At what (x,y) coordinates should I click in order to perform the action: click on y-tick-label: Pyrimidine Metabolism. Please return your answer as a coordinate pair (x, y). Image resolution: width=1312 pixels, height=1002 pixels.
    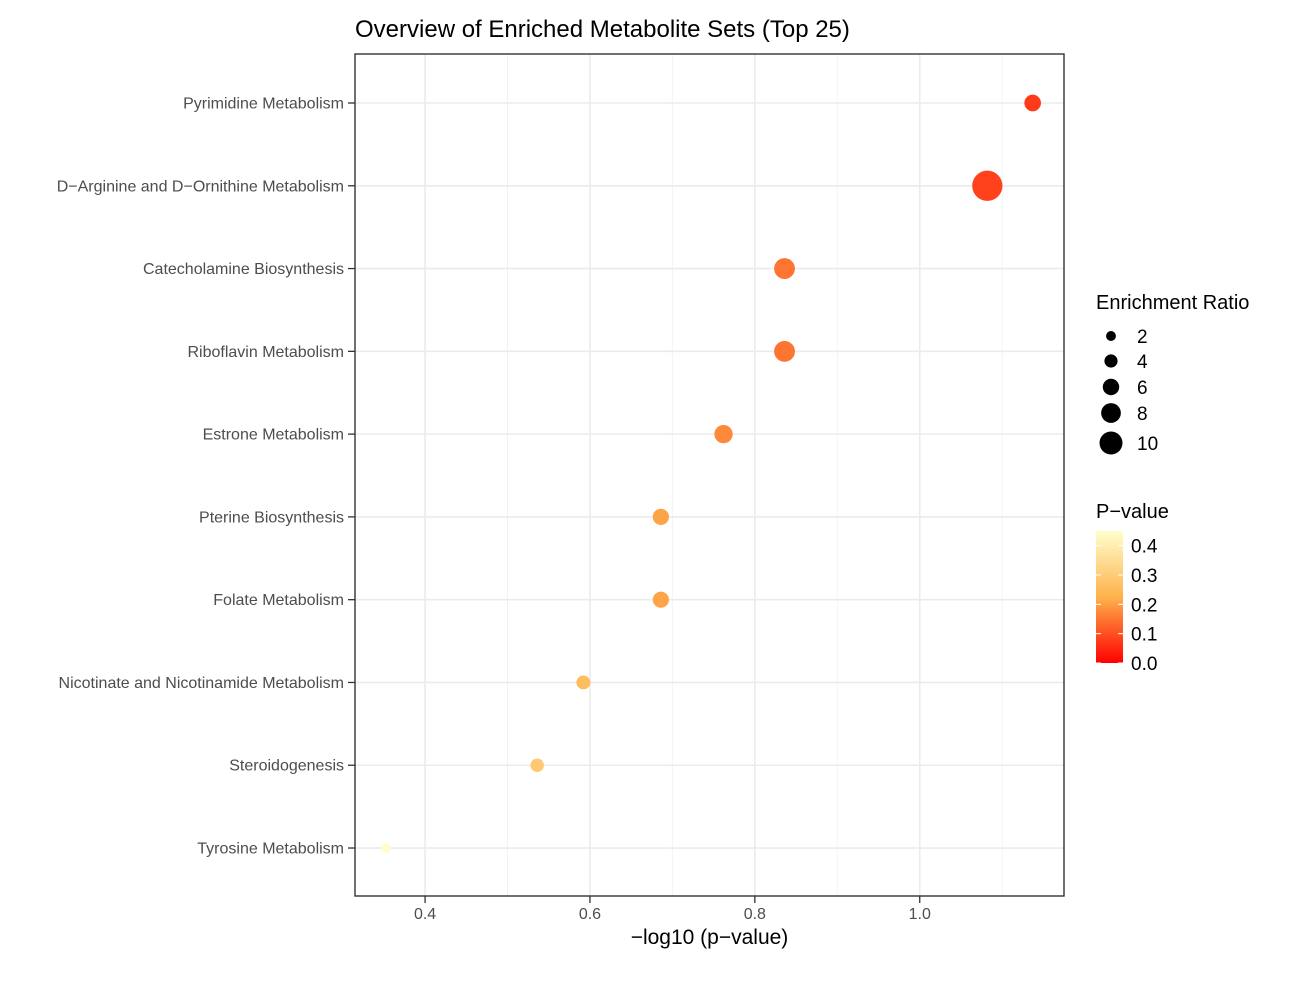
    Looking at the image, I should click on (263, 104).